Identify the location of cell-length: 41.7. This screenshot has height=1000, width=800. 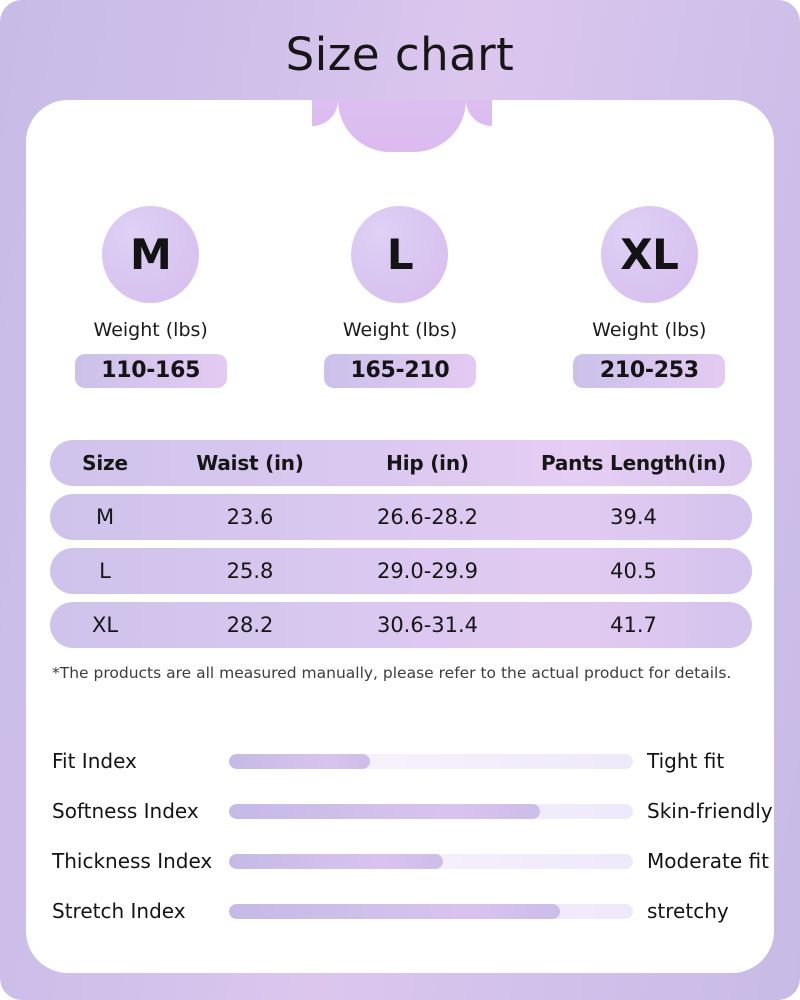
(633, 624).